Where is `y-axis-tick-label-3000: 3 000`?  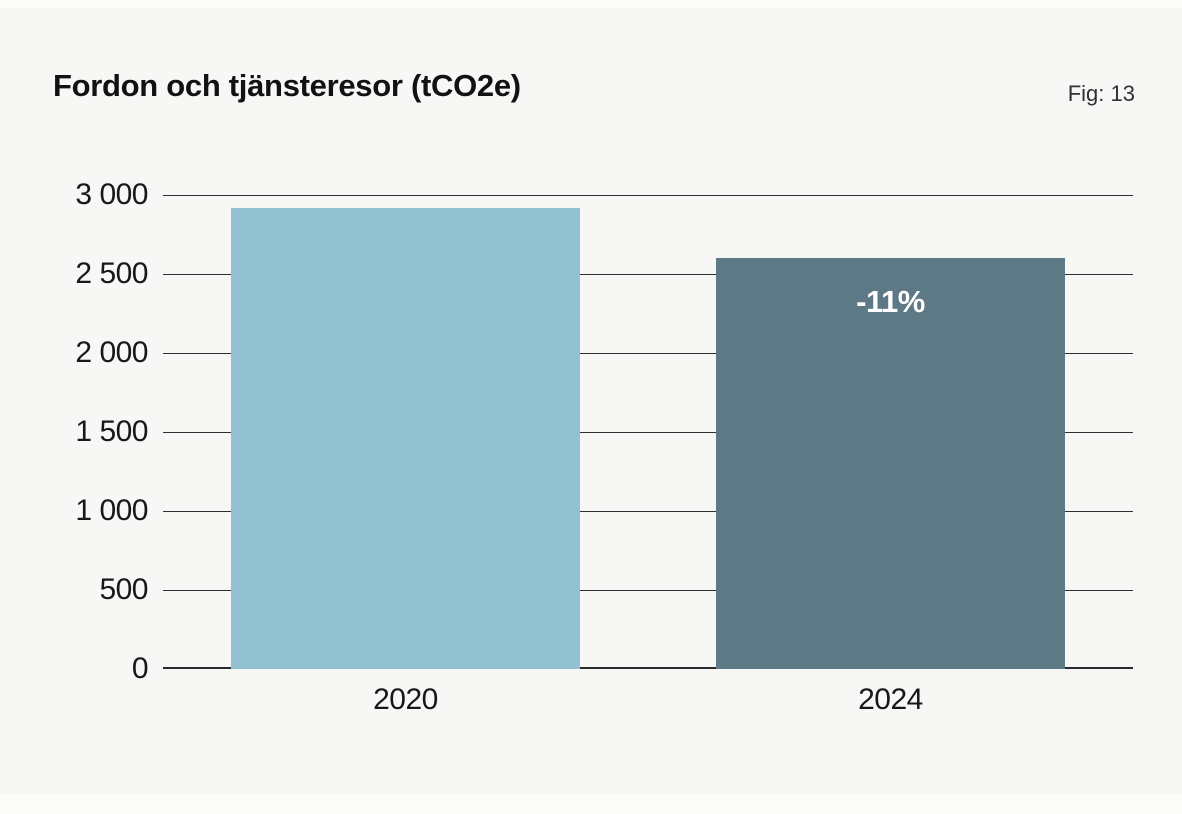 y-axis-tick-label-3000: 3 000 is located at coordinates (111, 194).